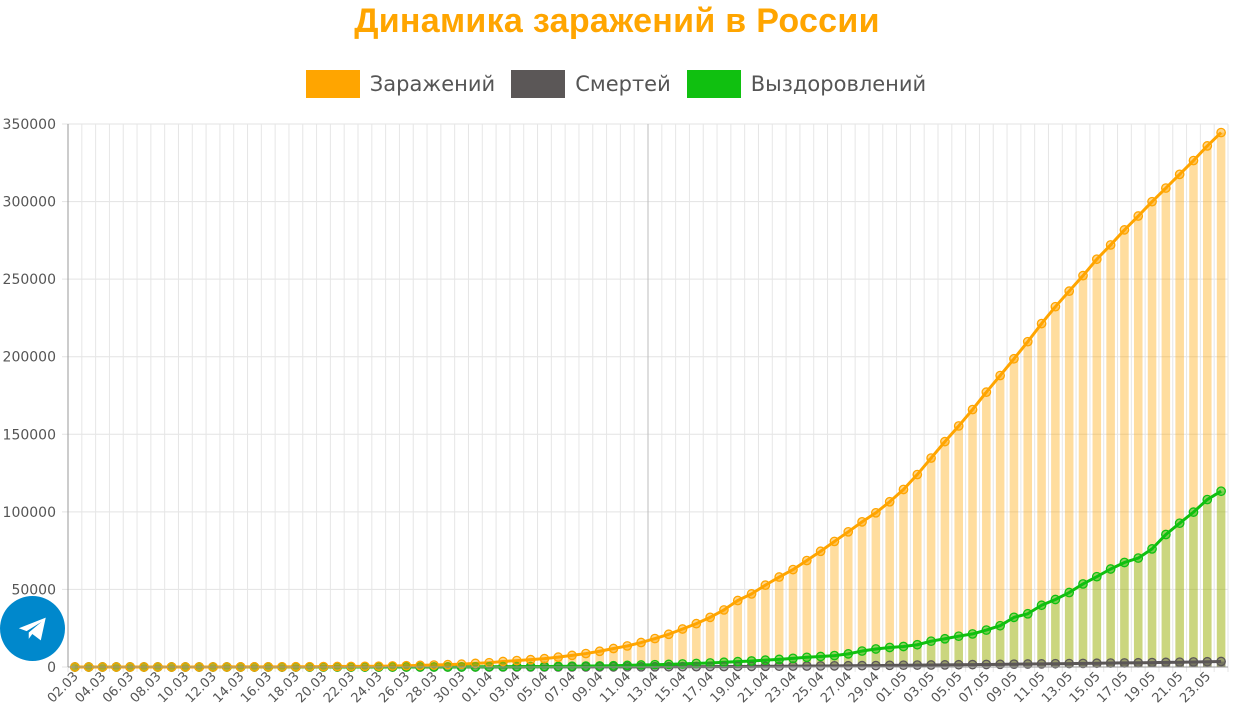 This screenshot has width=1234, height=713. What do you see at coordinates (807, 84) in the screenshot?
I see `legend-item-recovered: Выздоровлений` at bounding box center [807, 84].